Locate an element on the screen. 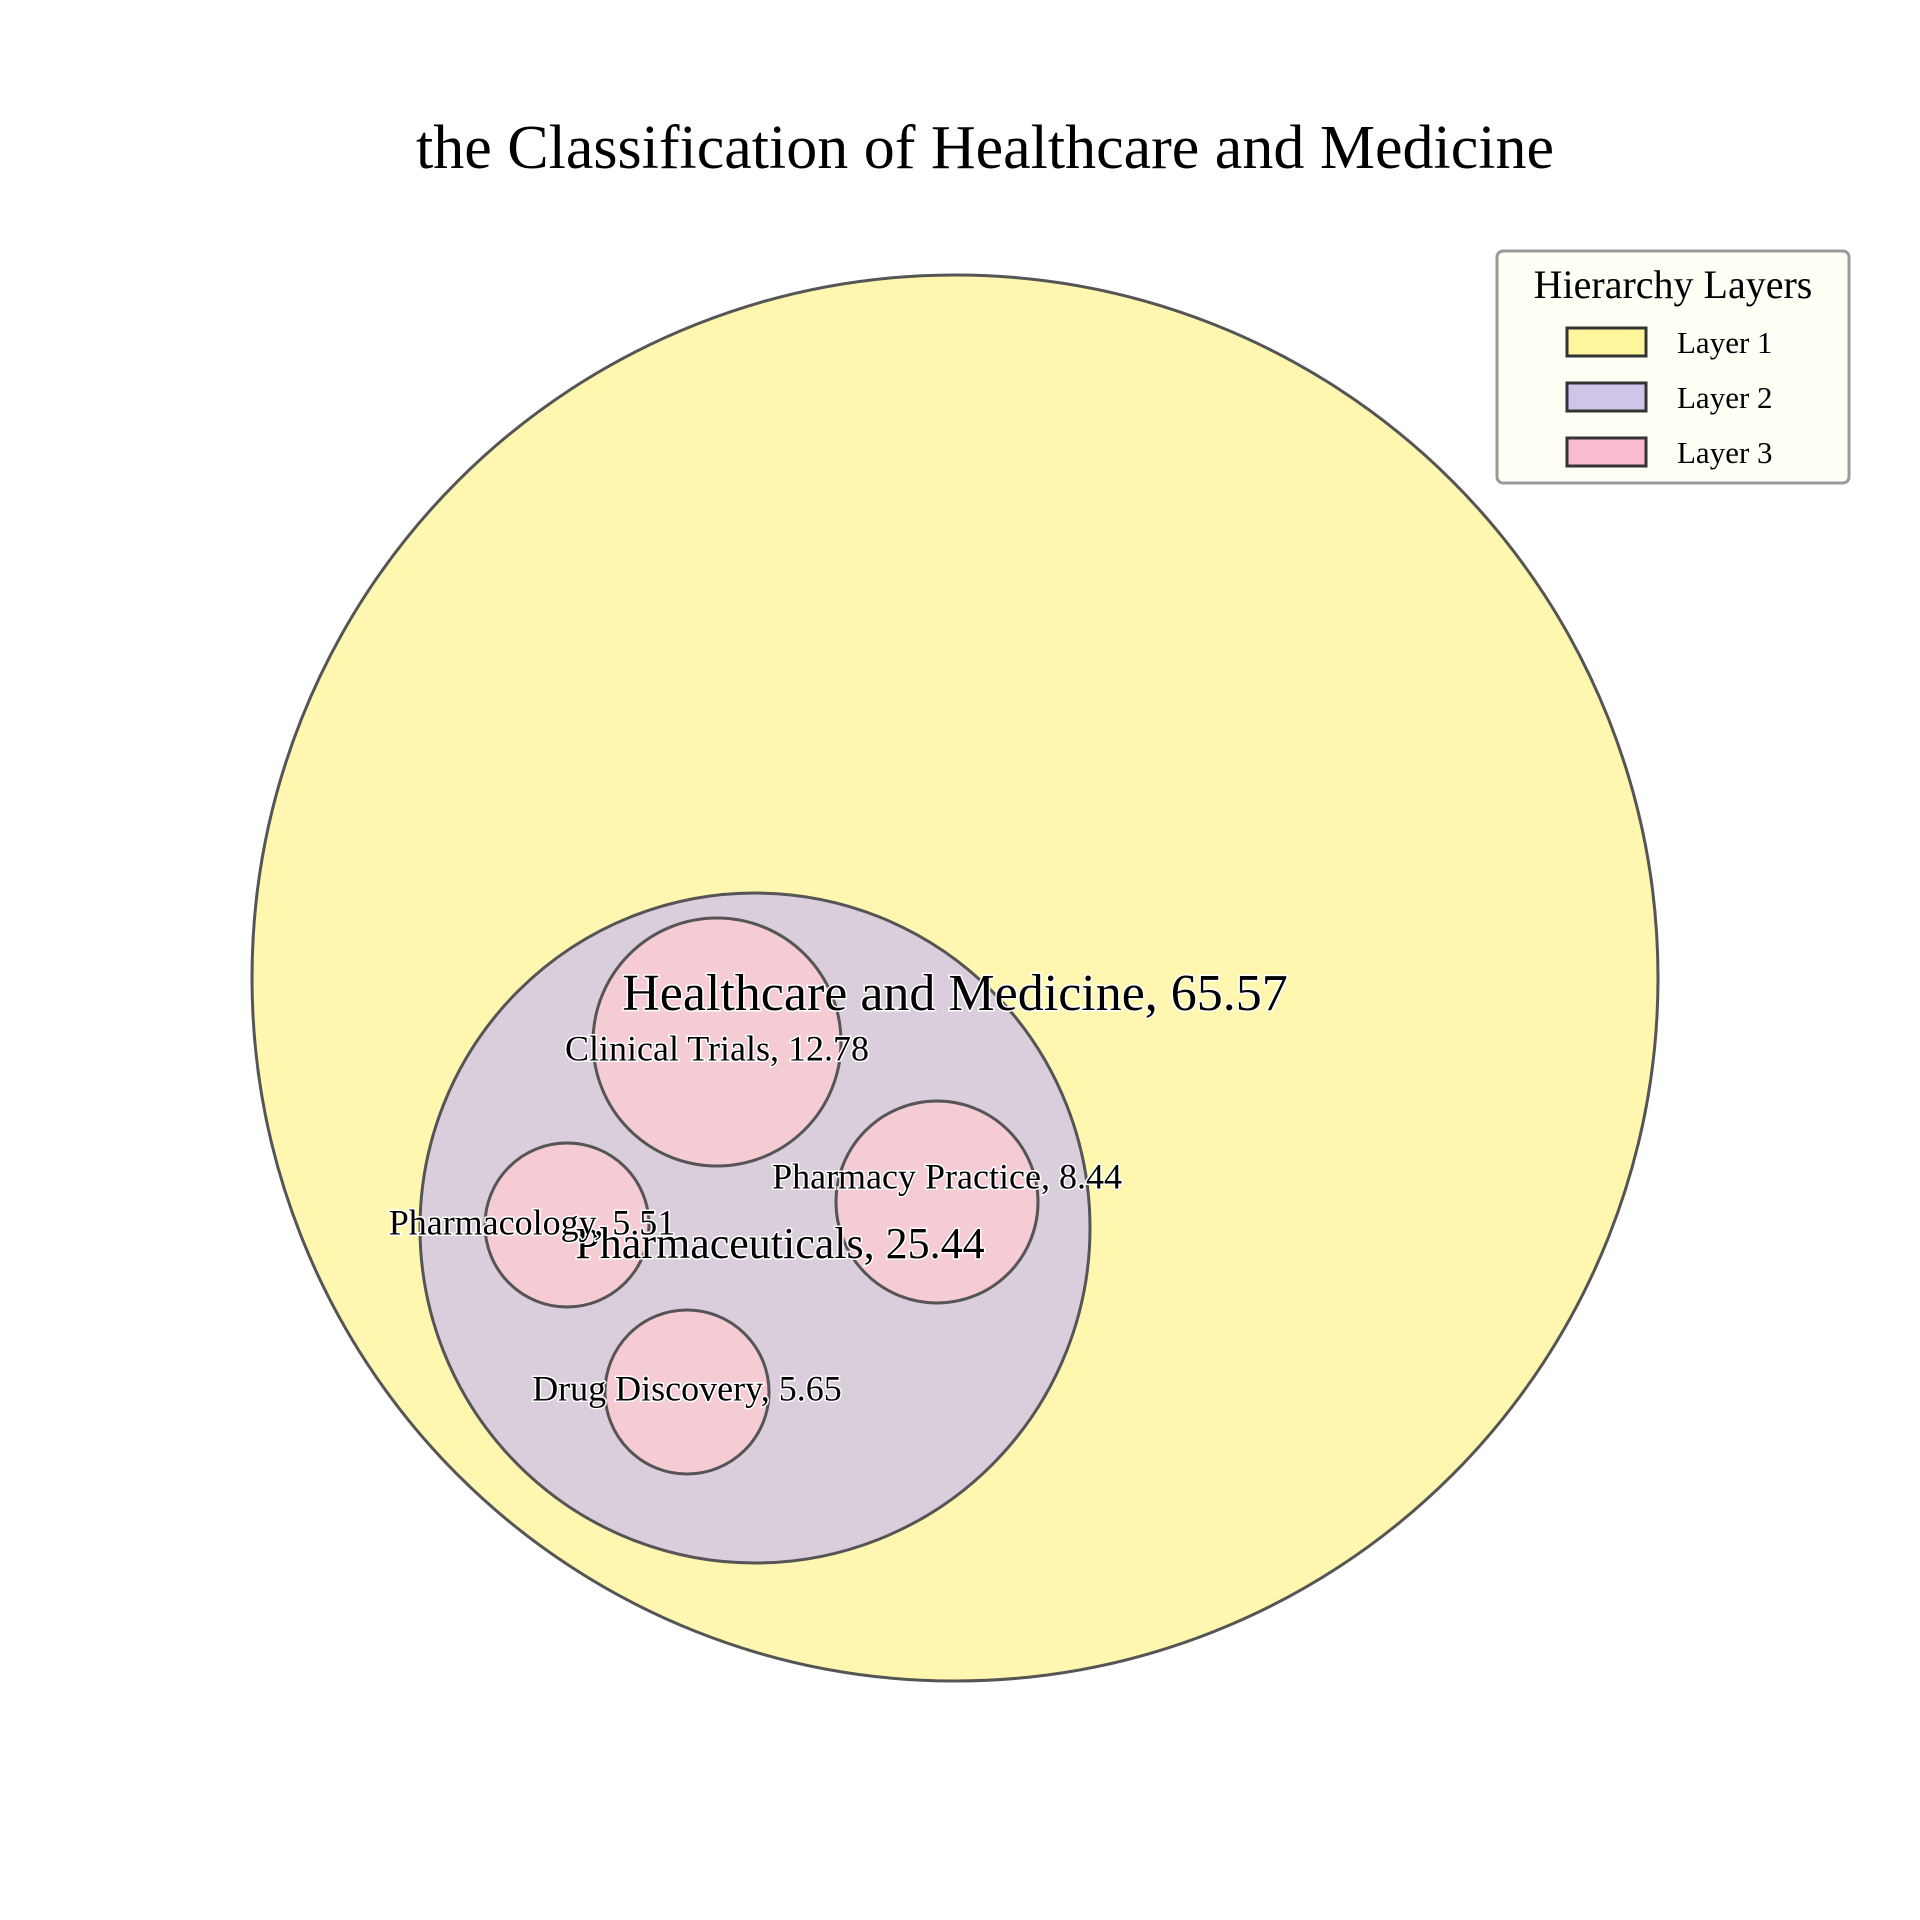 This screenshot has width=1920, height=1920. circle-pharma is located at coordinates (755, 1228).